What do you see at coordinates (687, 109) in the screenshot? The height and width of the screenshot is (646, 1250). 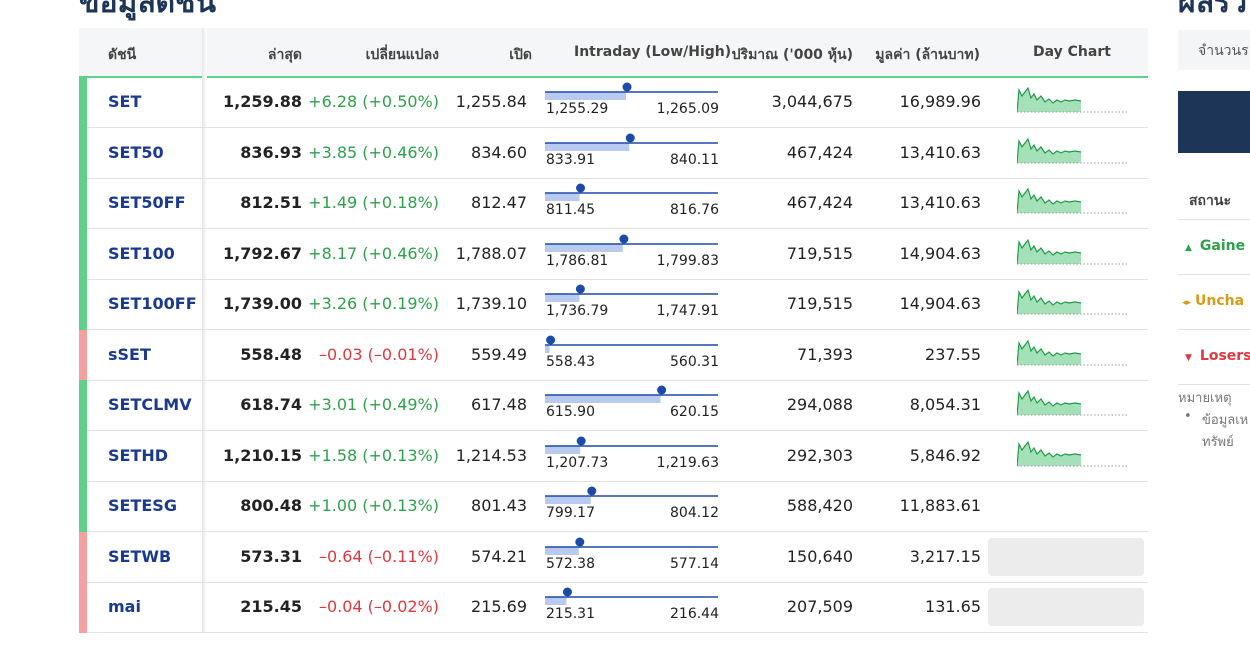 I see `intraday-high: 1,265.09` at bounding box center [687, 109].